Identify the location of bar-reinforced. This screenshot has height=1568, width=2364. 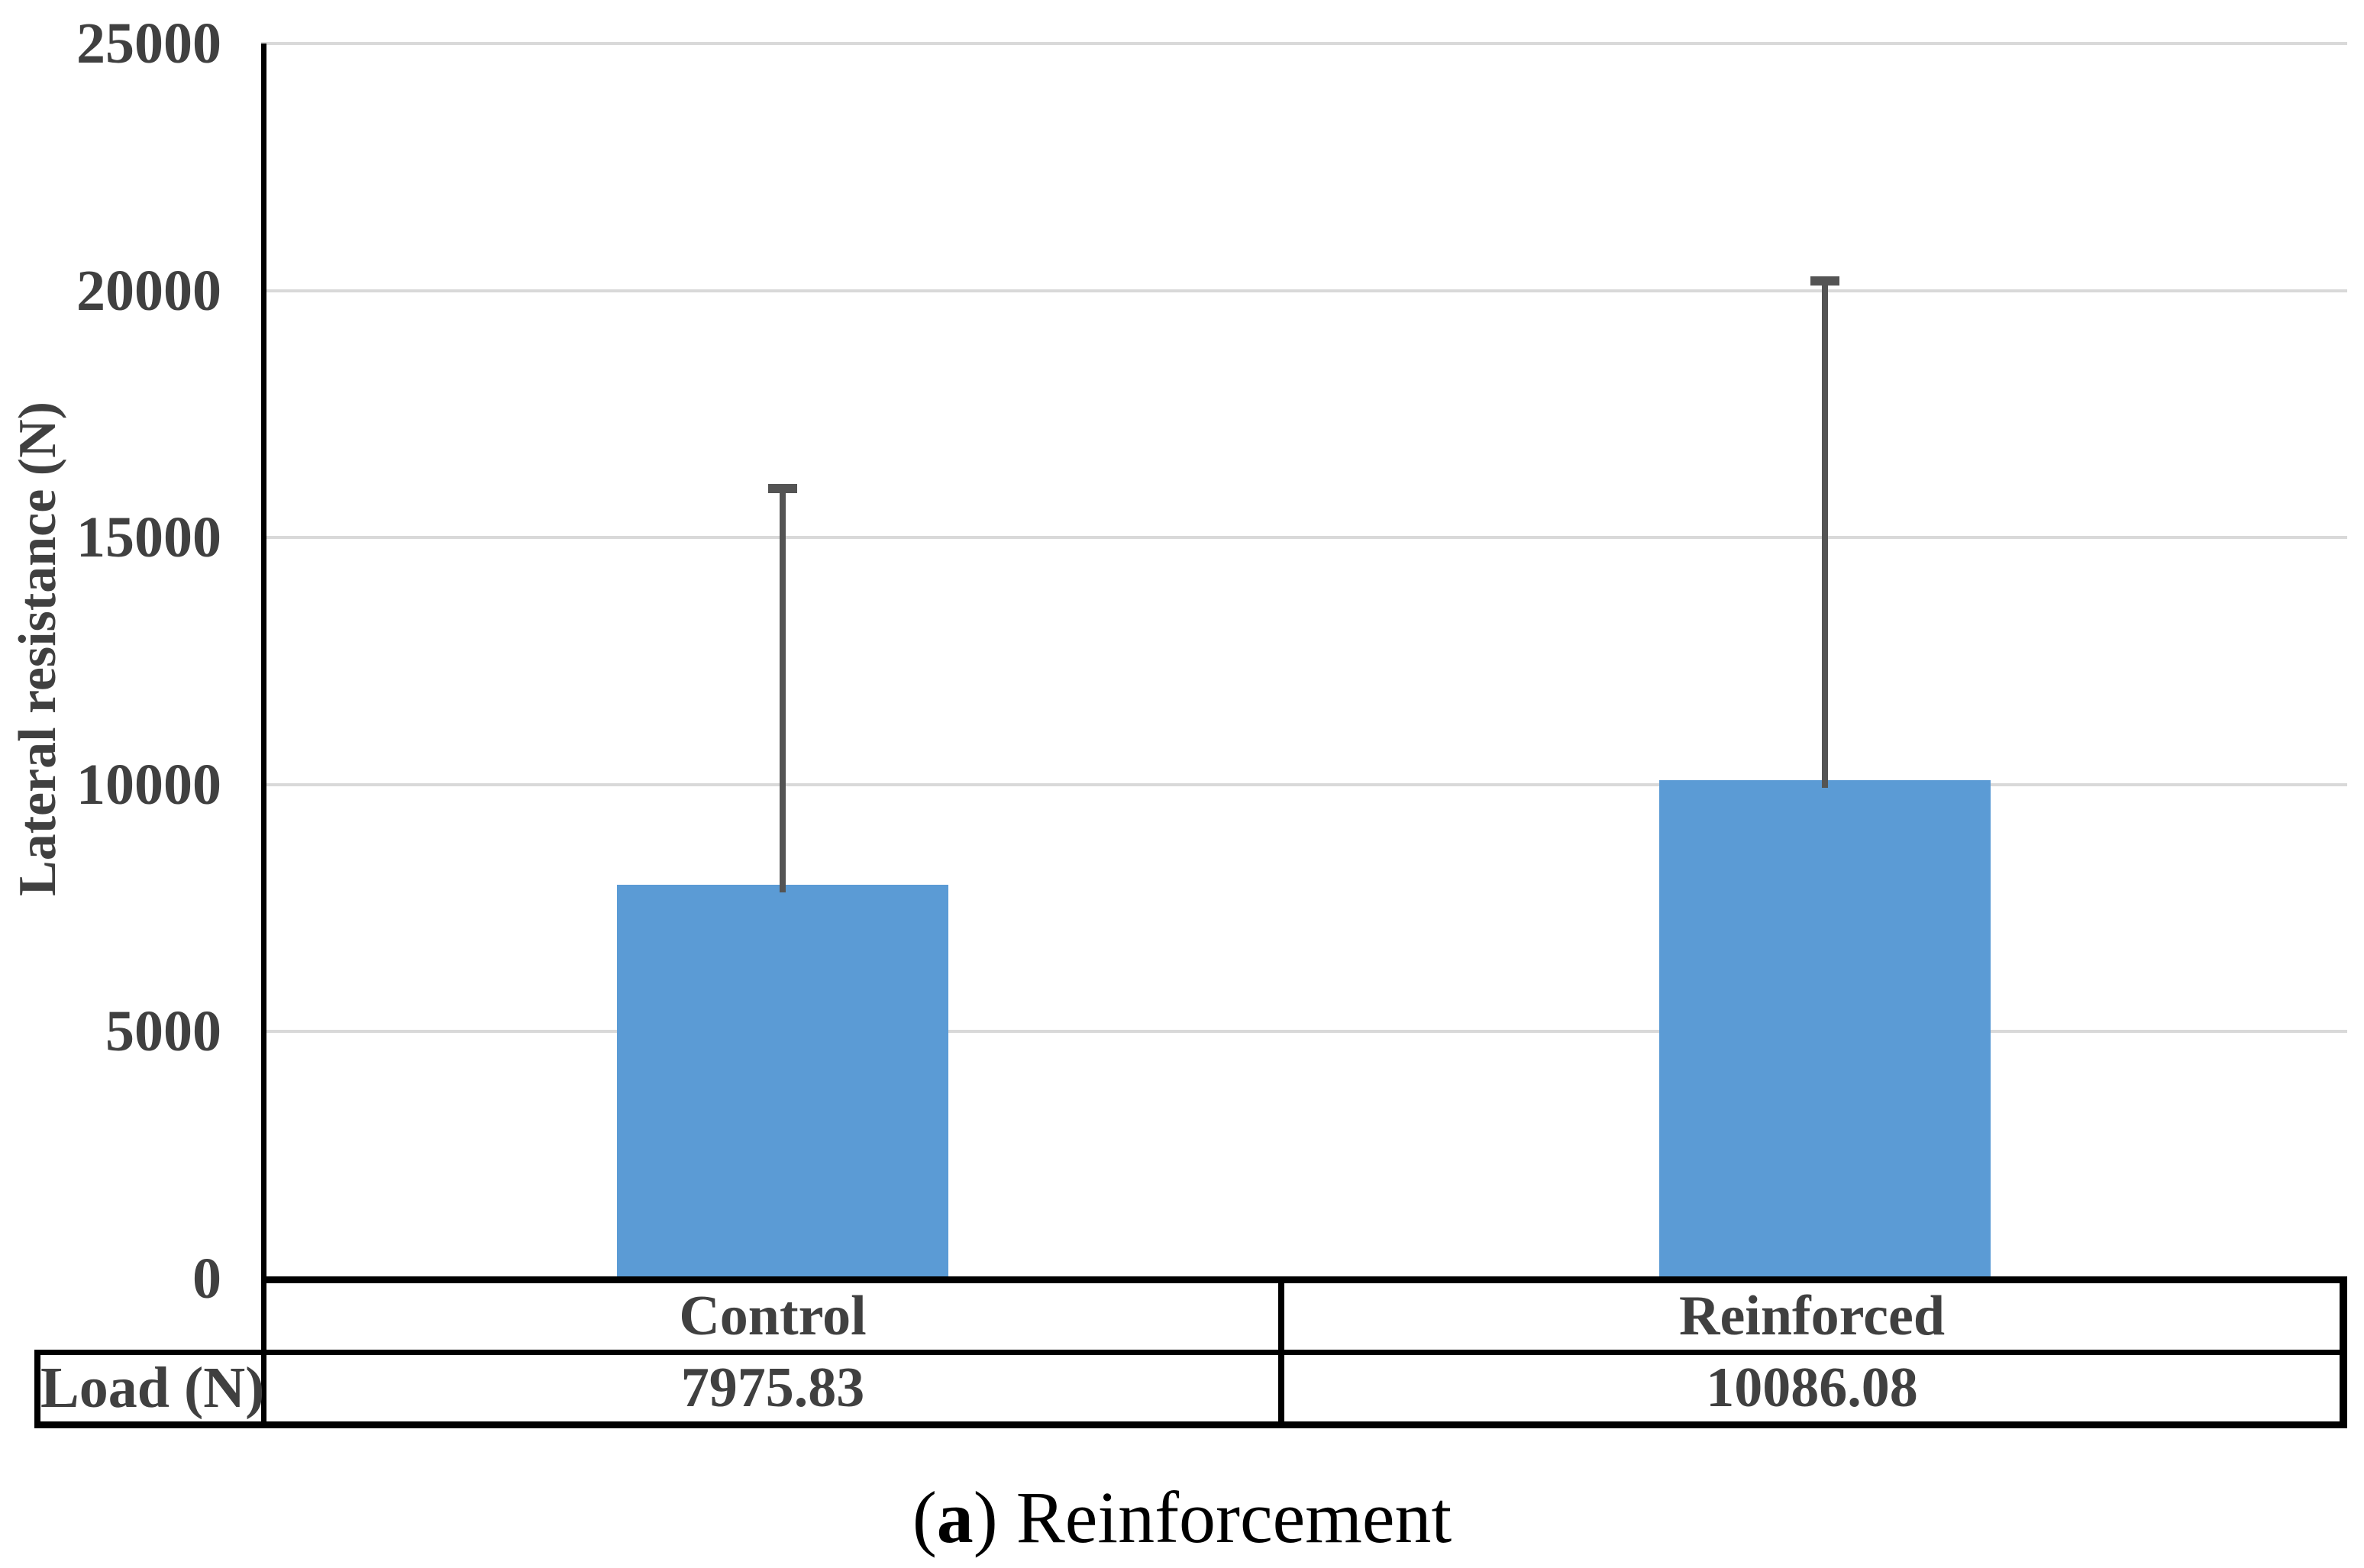
(1825, 1031).